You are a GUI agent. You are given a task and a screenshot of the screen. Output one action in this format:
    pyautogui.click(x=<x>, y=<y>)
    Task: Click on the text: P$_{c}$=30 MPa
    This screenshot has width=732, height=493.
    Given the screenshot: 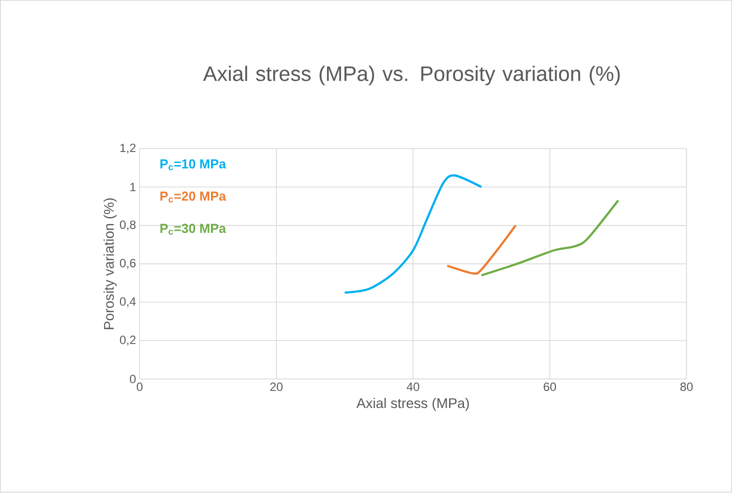 What is the action you would take?
    pyautogui.click(x=193, y=229)
    